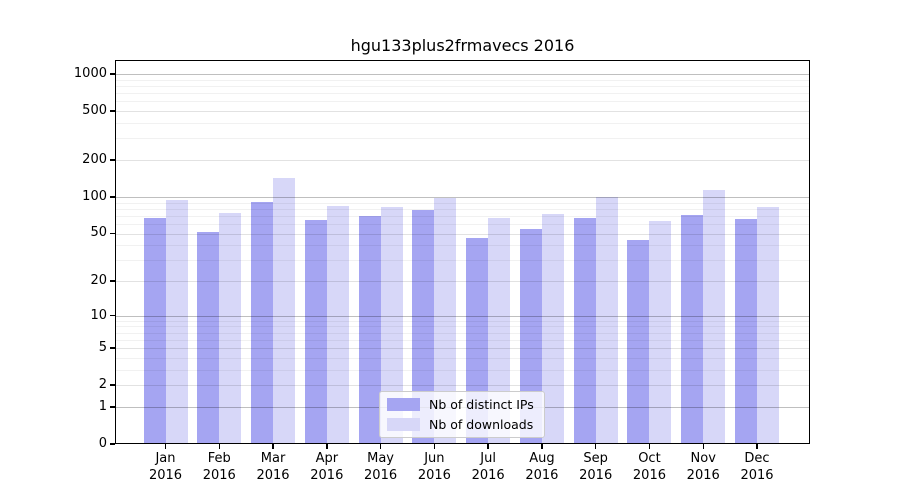 The width and height of the screenshot is (900, 500). I want to click on x-tick-month: Jun, so click(434, 458).